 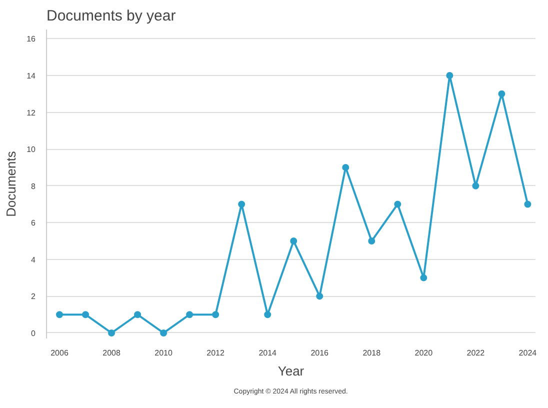 I want to click on chart-title: Documents by year, so click(x=111, y=16).